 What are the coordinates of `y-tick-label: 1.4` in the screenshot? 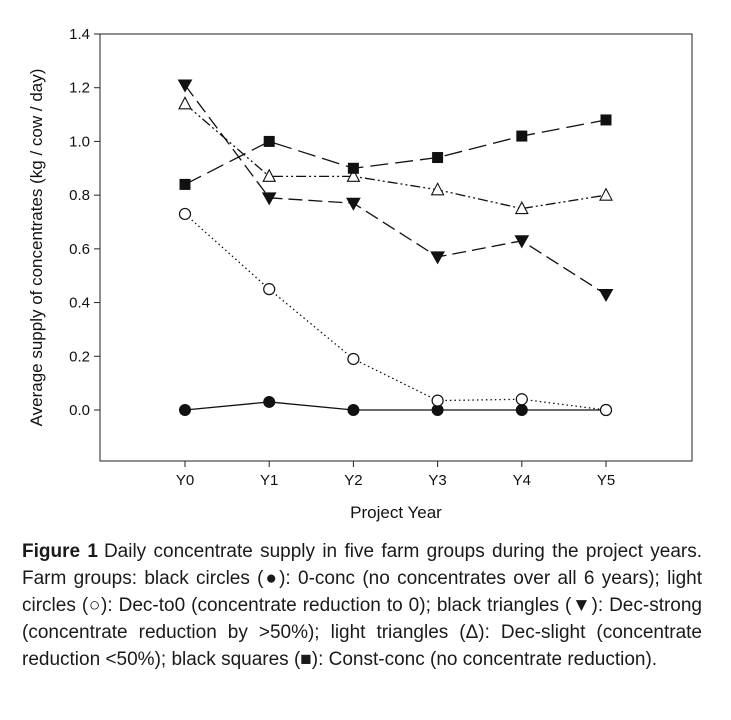 It's located at (79, 34).